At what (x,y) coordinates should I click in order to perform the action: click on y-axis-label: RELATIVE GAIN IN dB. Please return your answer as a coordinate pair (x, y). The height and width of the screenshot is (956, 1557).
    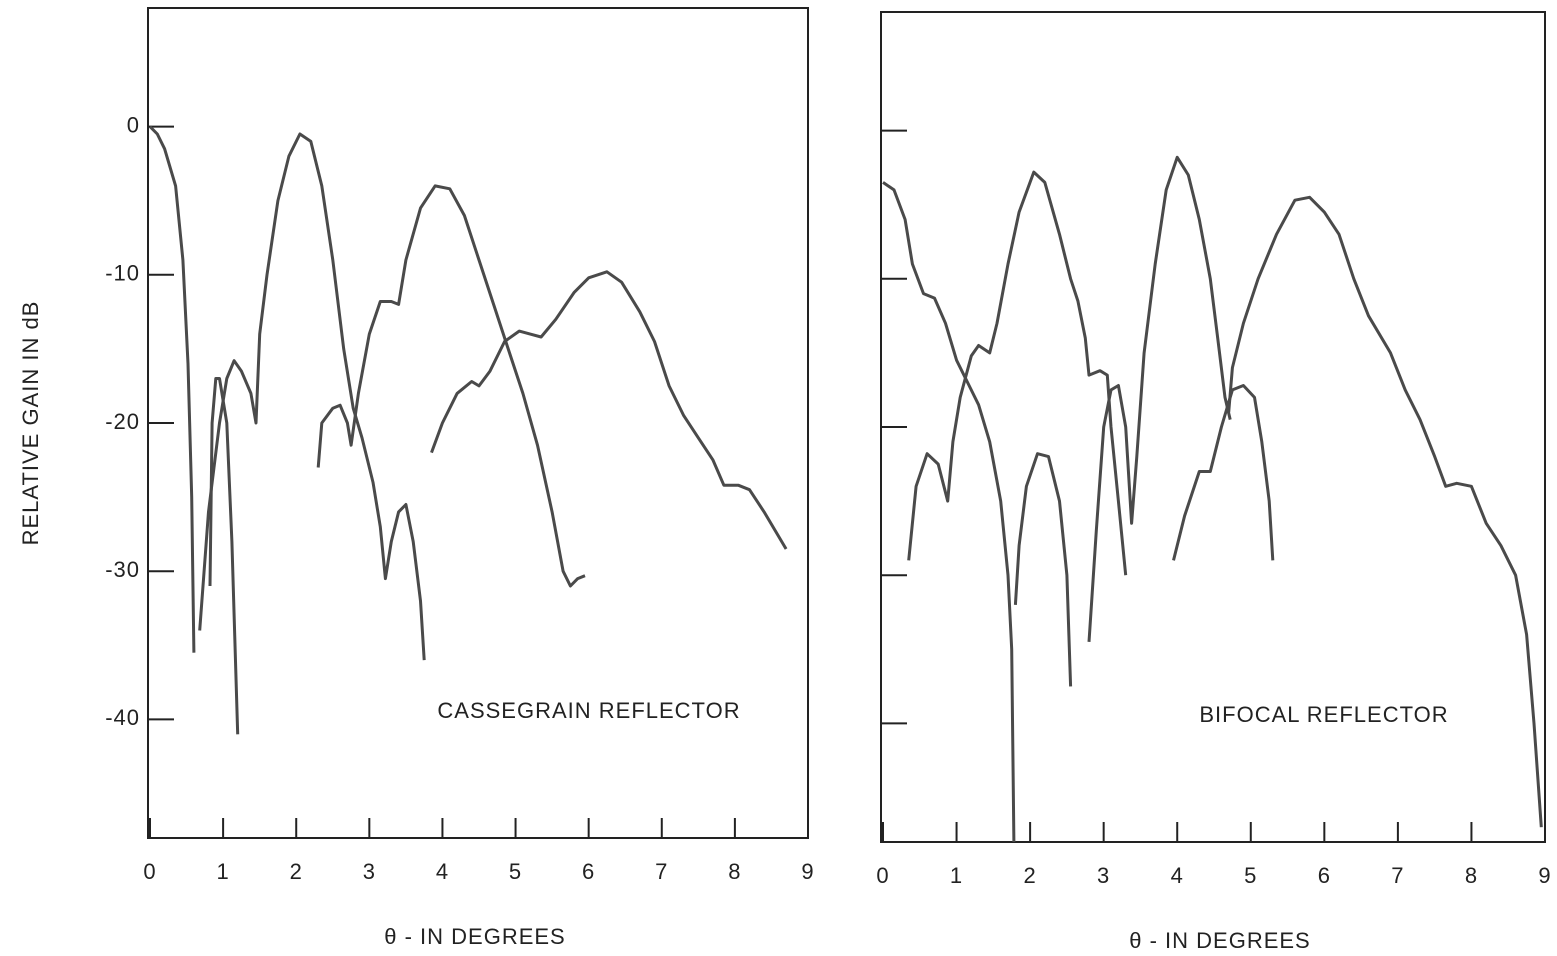
    Looking at the image, I should click on (30, 423).